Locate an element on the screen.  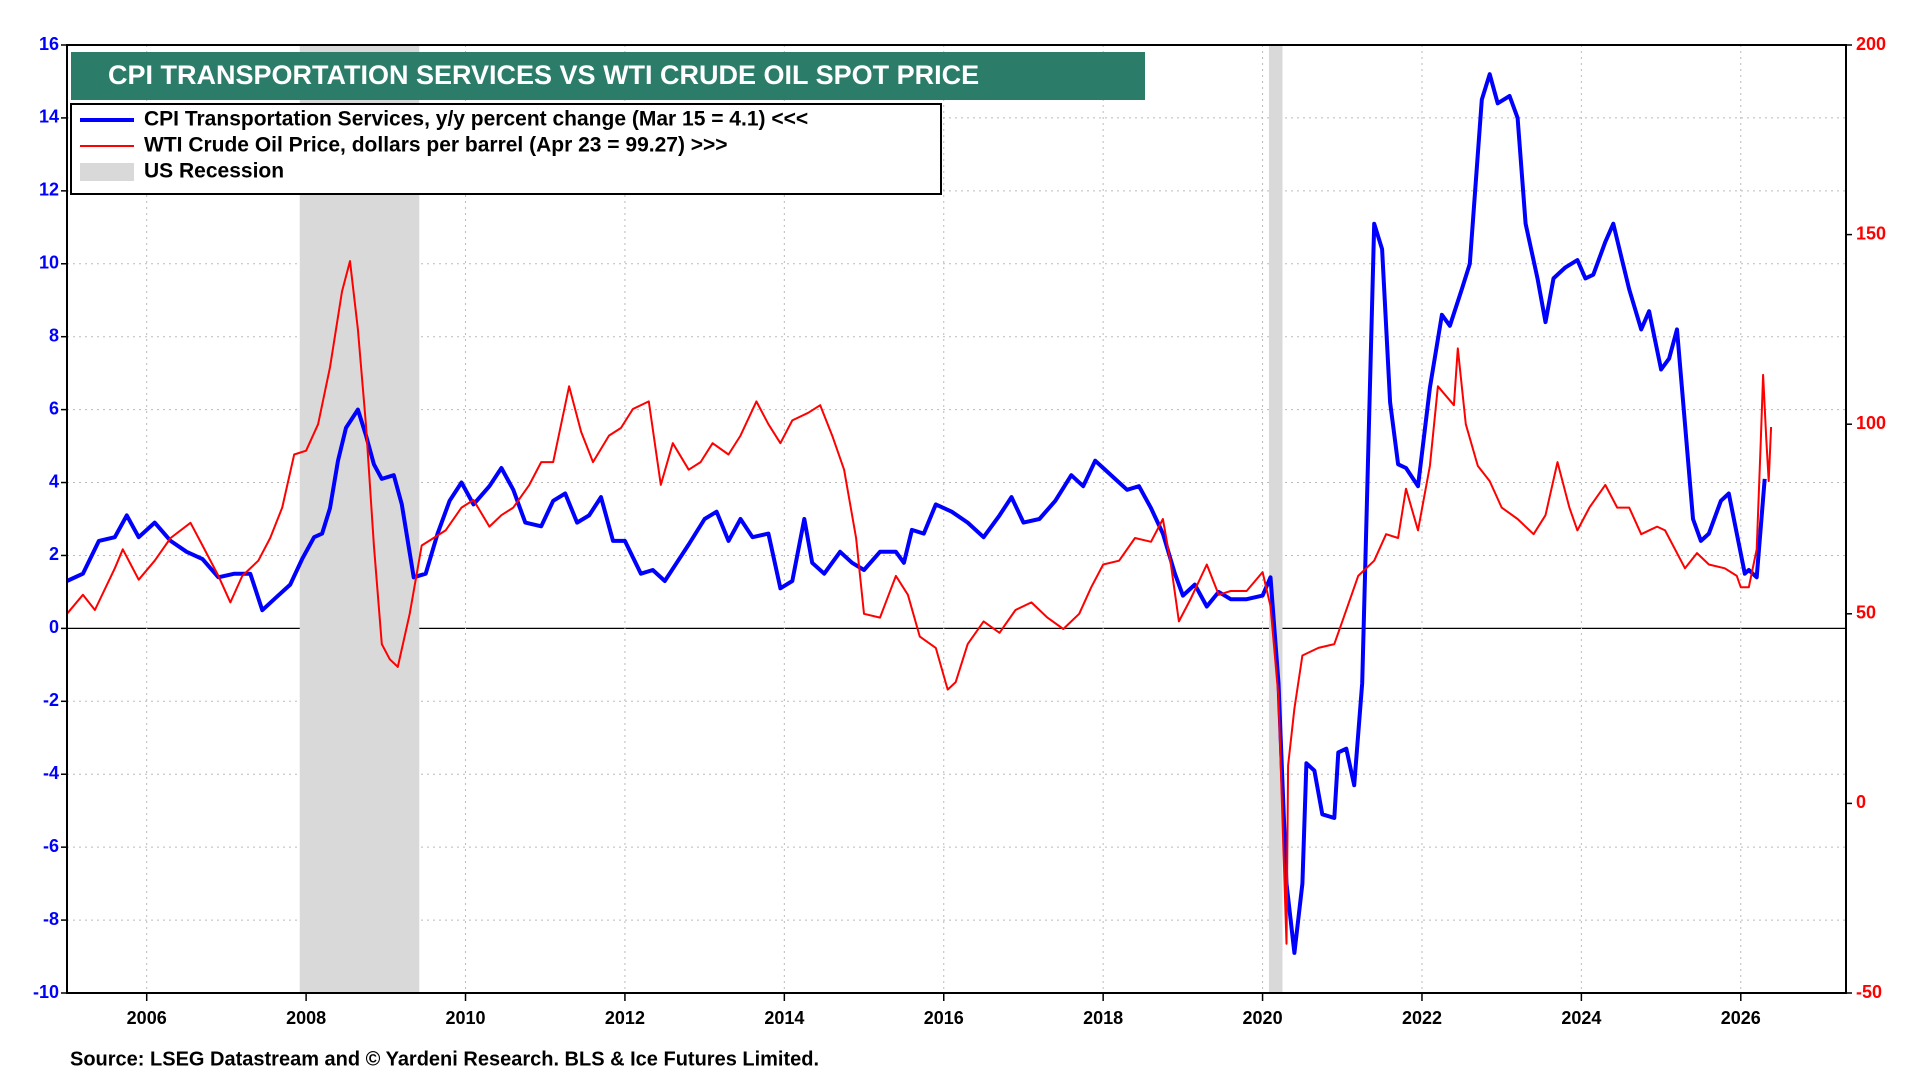
y2-tick-label: 50 is located at coordinates (1866, 613).